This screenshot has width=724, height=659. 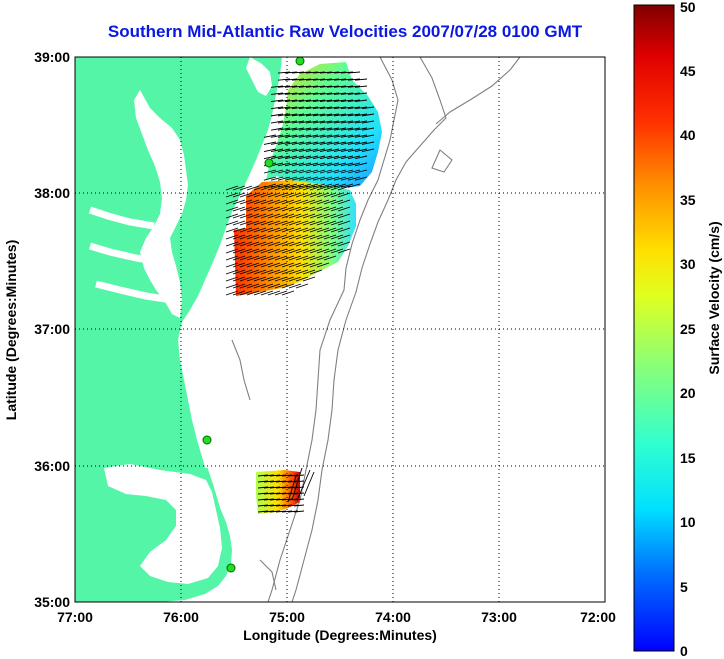 What do you see at coordinates (52, 57) in the screenshot?
I see `lat-tick: 39:00` at bounding box center [52, 57].